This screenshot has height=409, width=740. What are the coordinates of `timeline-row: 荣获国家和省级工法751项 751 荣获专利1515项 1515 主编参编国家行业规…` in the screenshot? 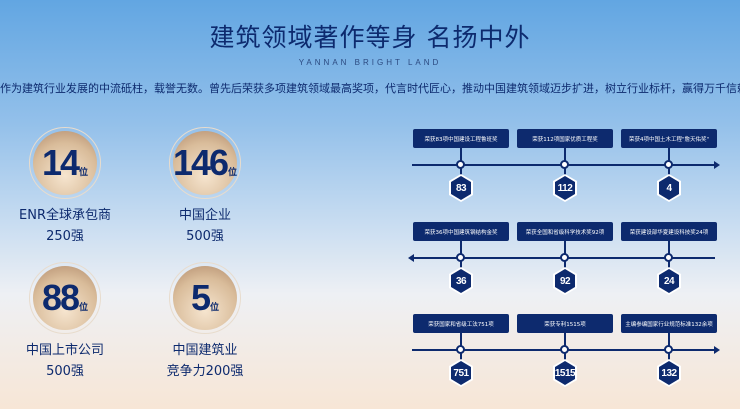 It's located at (567, 354).